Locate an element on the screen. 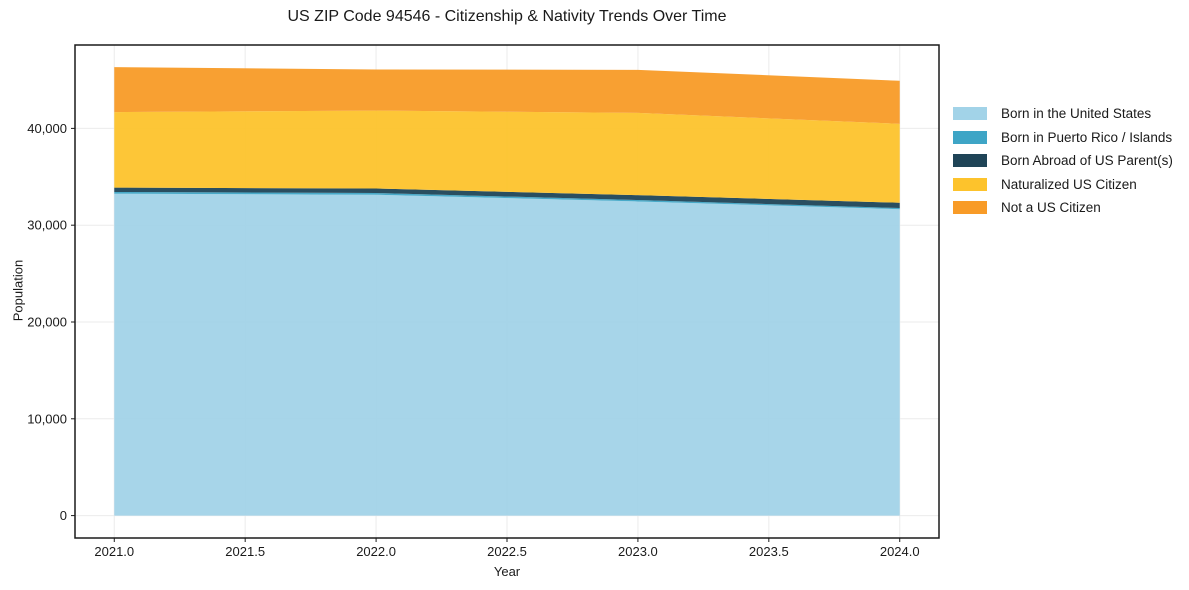 The height and width of the screenshot is (590, 1189). x-axis-label: Year is located at coordinates (507, 571).